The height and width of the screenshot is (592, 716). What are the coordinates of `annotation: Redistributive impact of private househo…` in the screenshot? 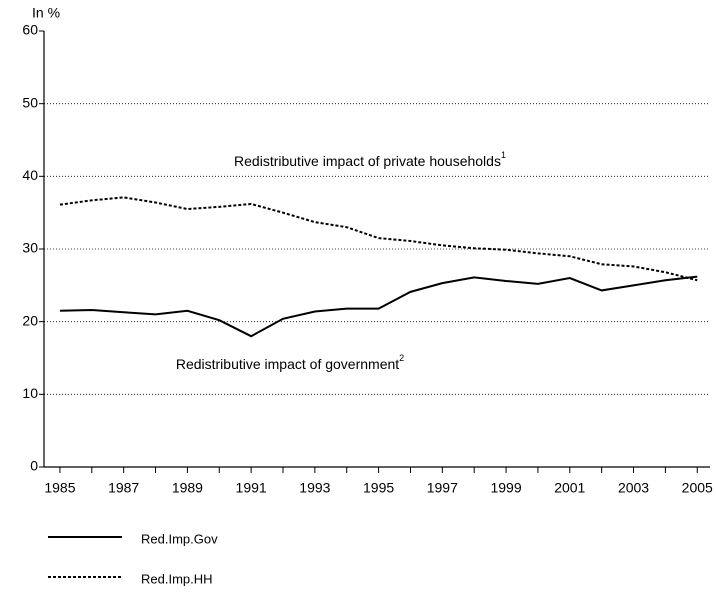 It's located at (370, 159).